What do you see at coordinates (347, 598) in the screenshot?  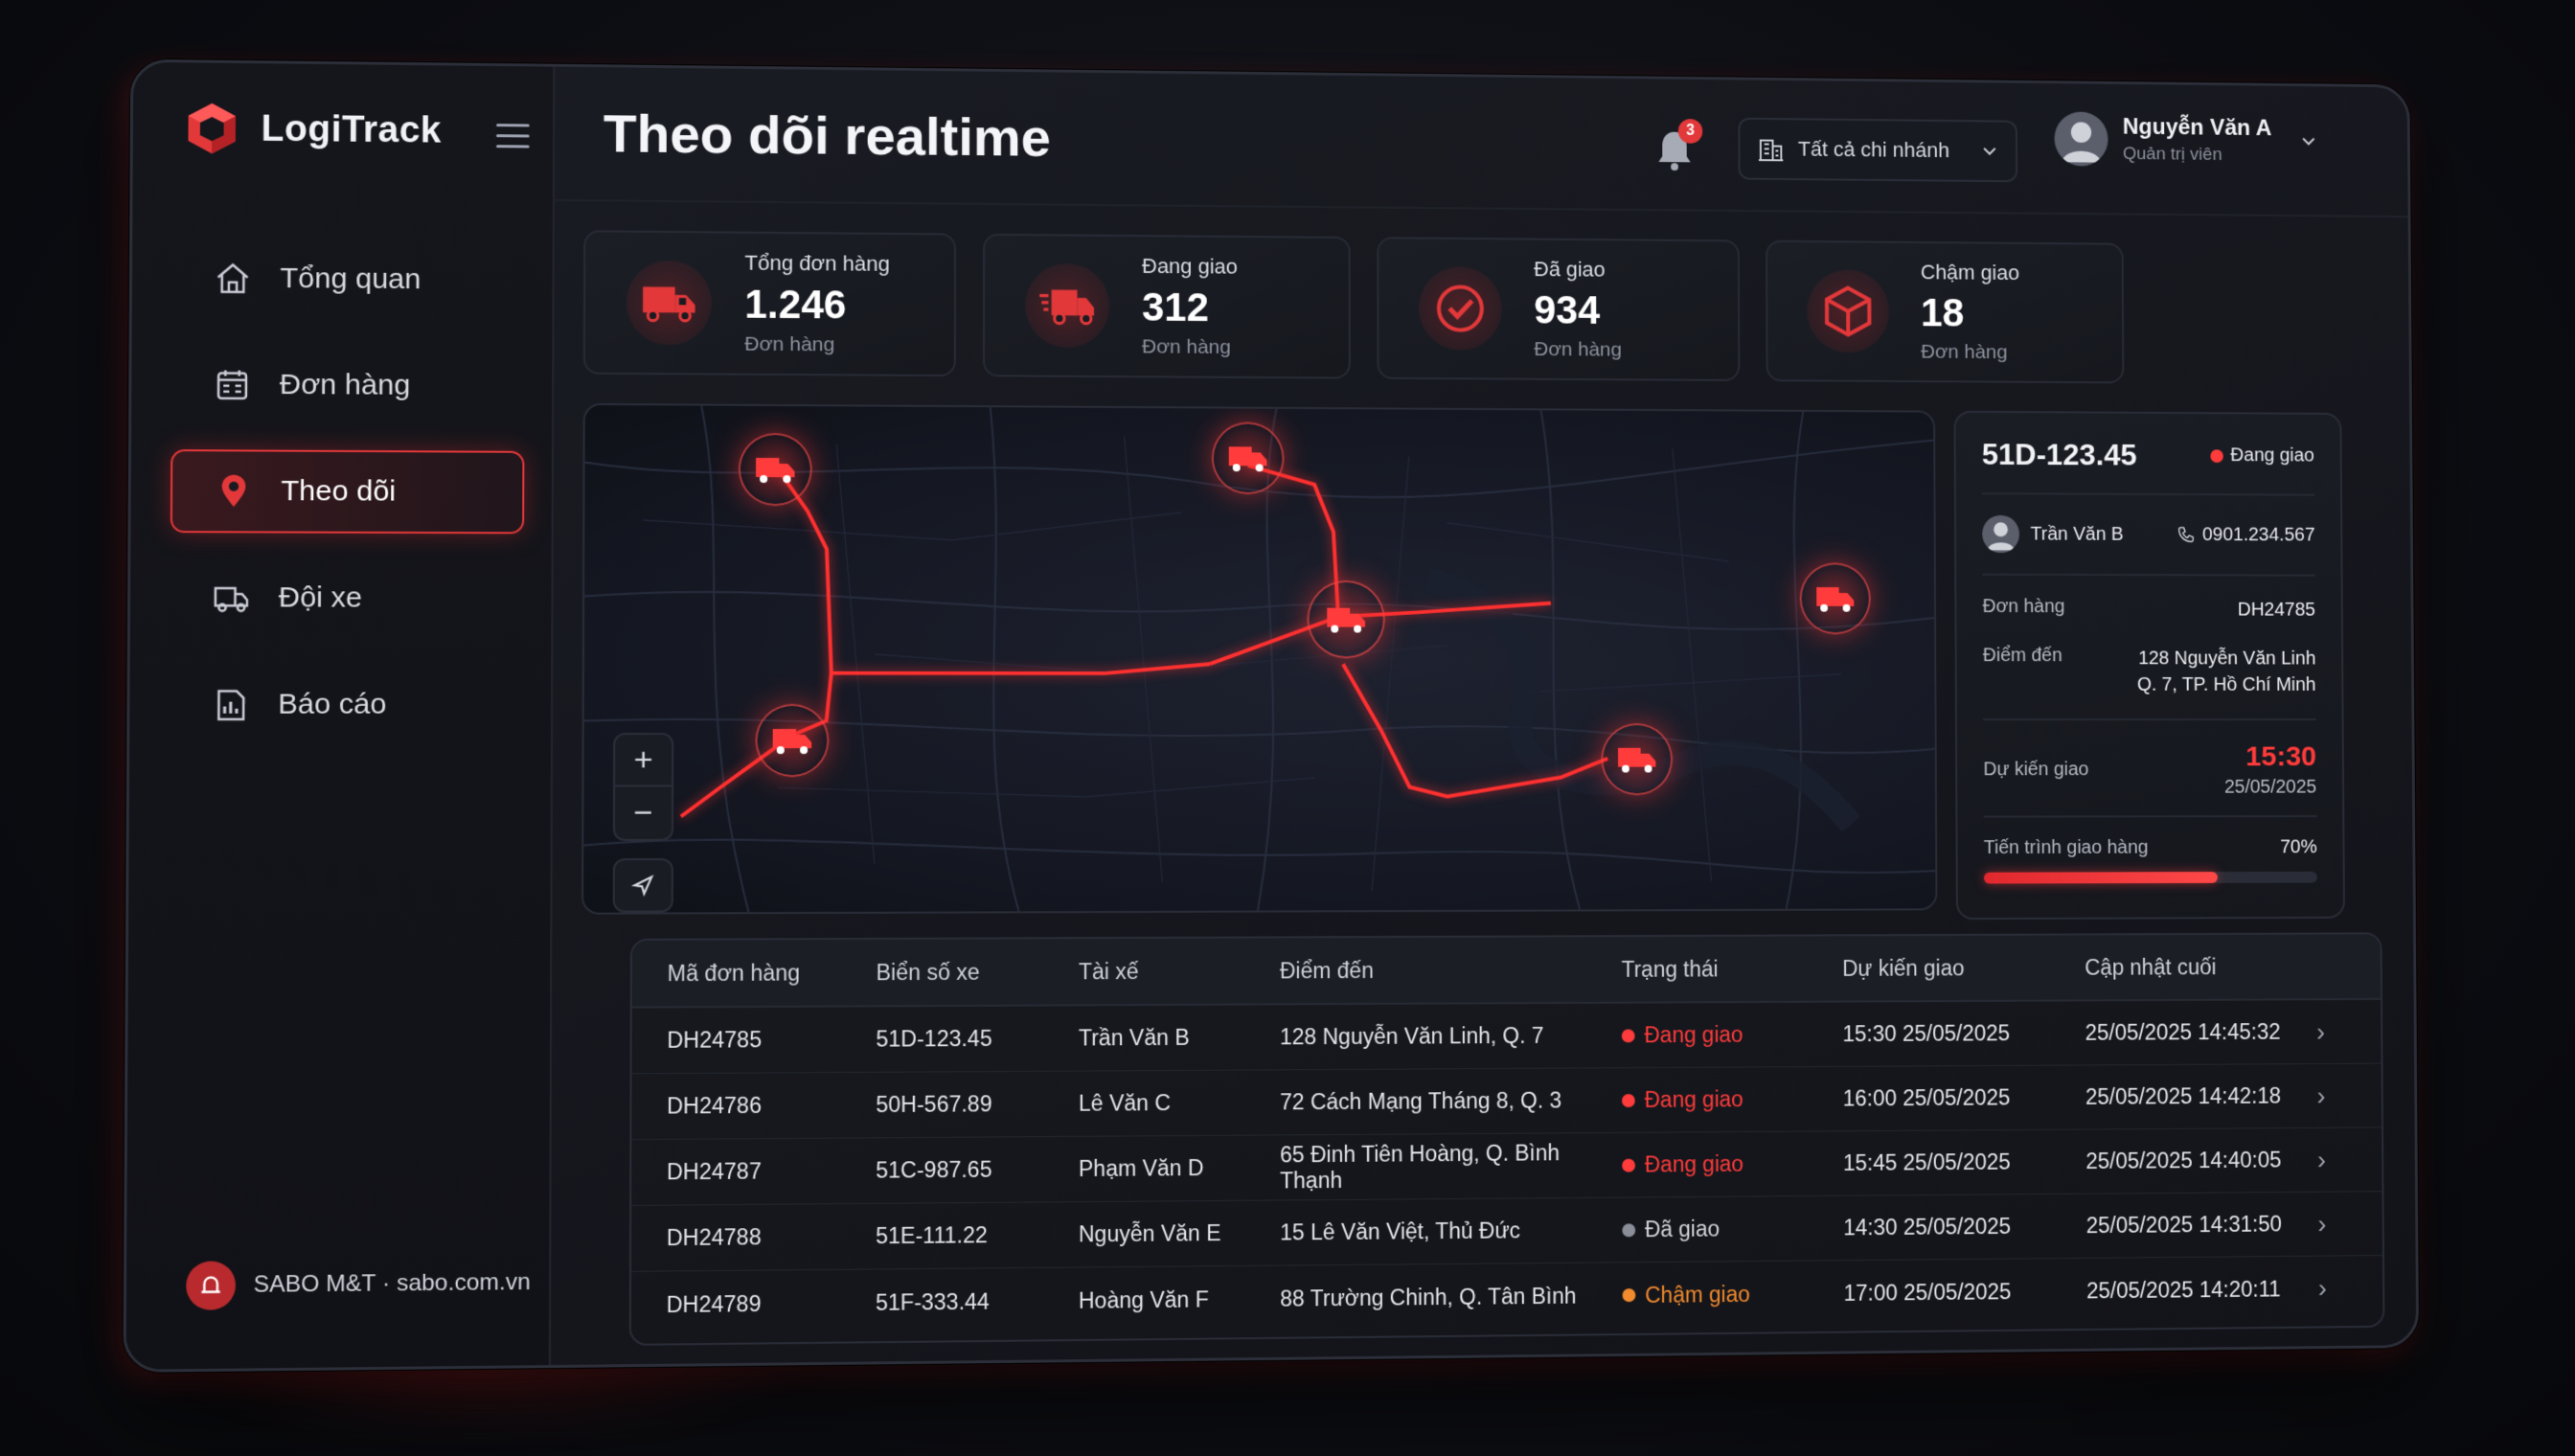 I see `sidebar-item-fleet: Đội xe` at bounding box center [347, 598].